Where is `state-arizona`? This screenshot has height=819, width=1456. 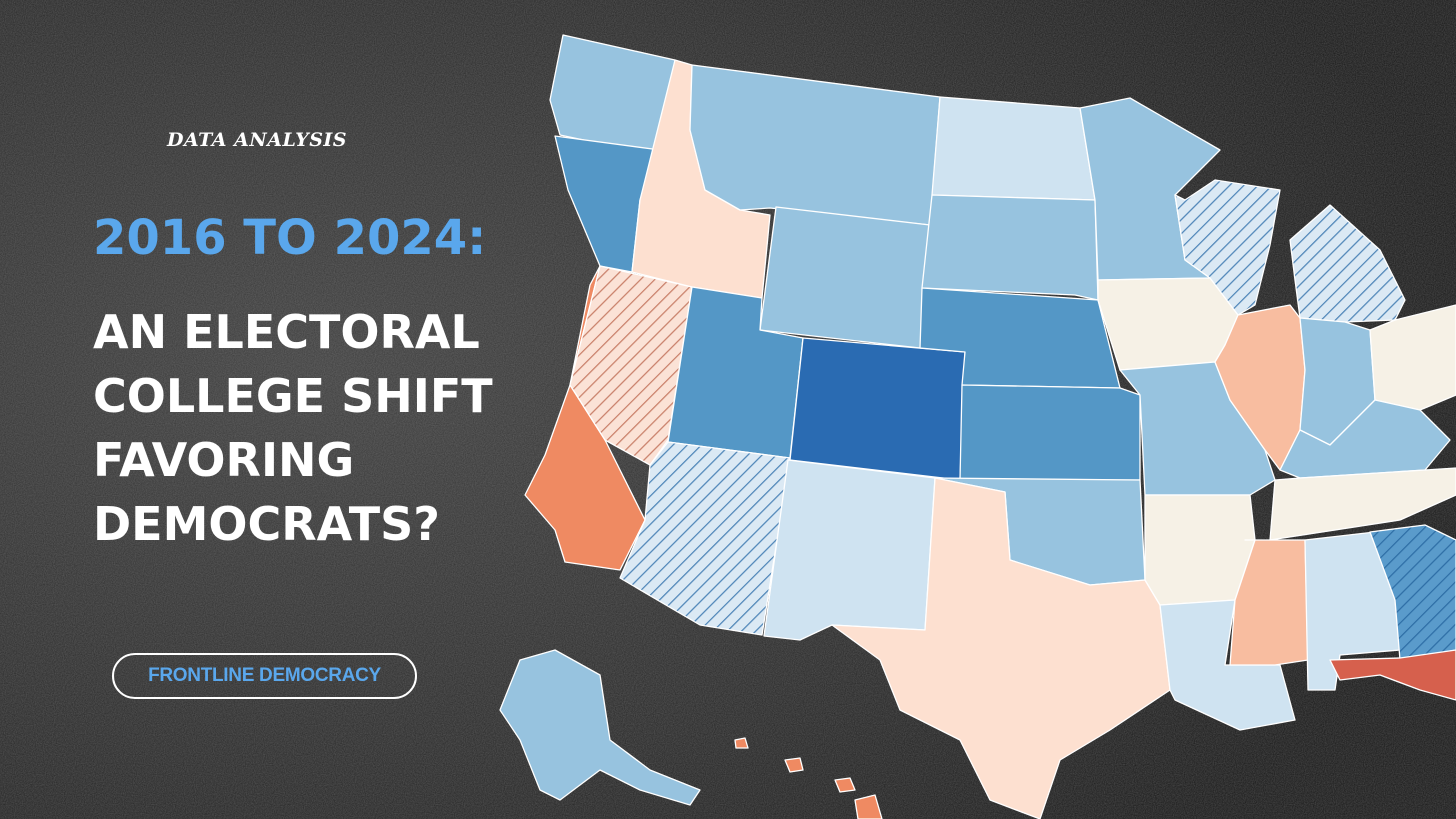 state-arizona is located at coordinates (705, 538).